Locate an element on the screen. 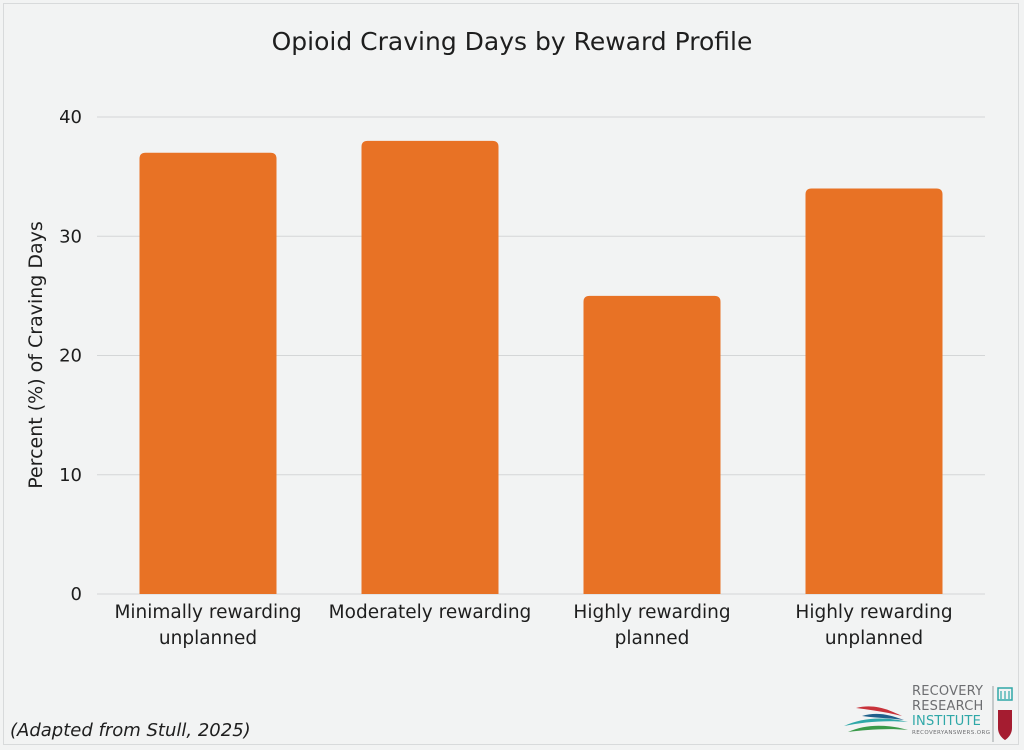  logo-swoosh-icon is located at coordinates (876, 719).